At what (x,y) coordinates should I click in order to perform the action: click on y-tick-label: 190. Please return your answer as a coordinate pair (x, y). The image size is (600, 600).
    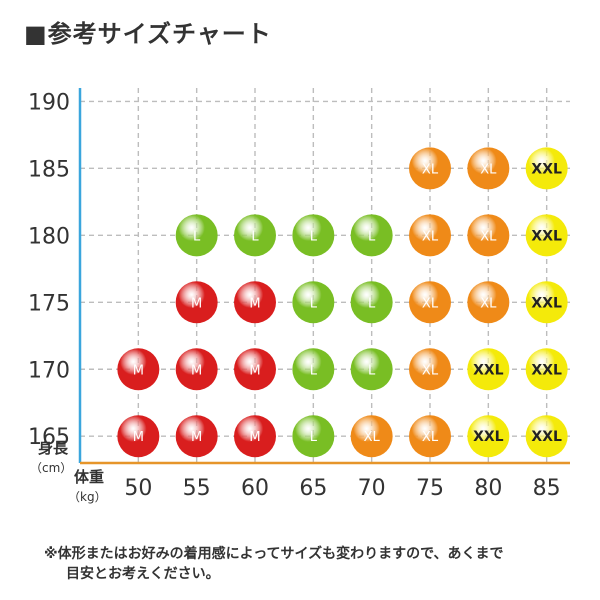
    Looking at the image, I should click on (49, 102).